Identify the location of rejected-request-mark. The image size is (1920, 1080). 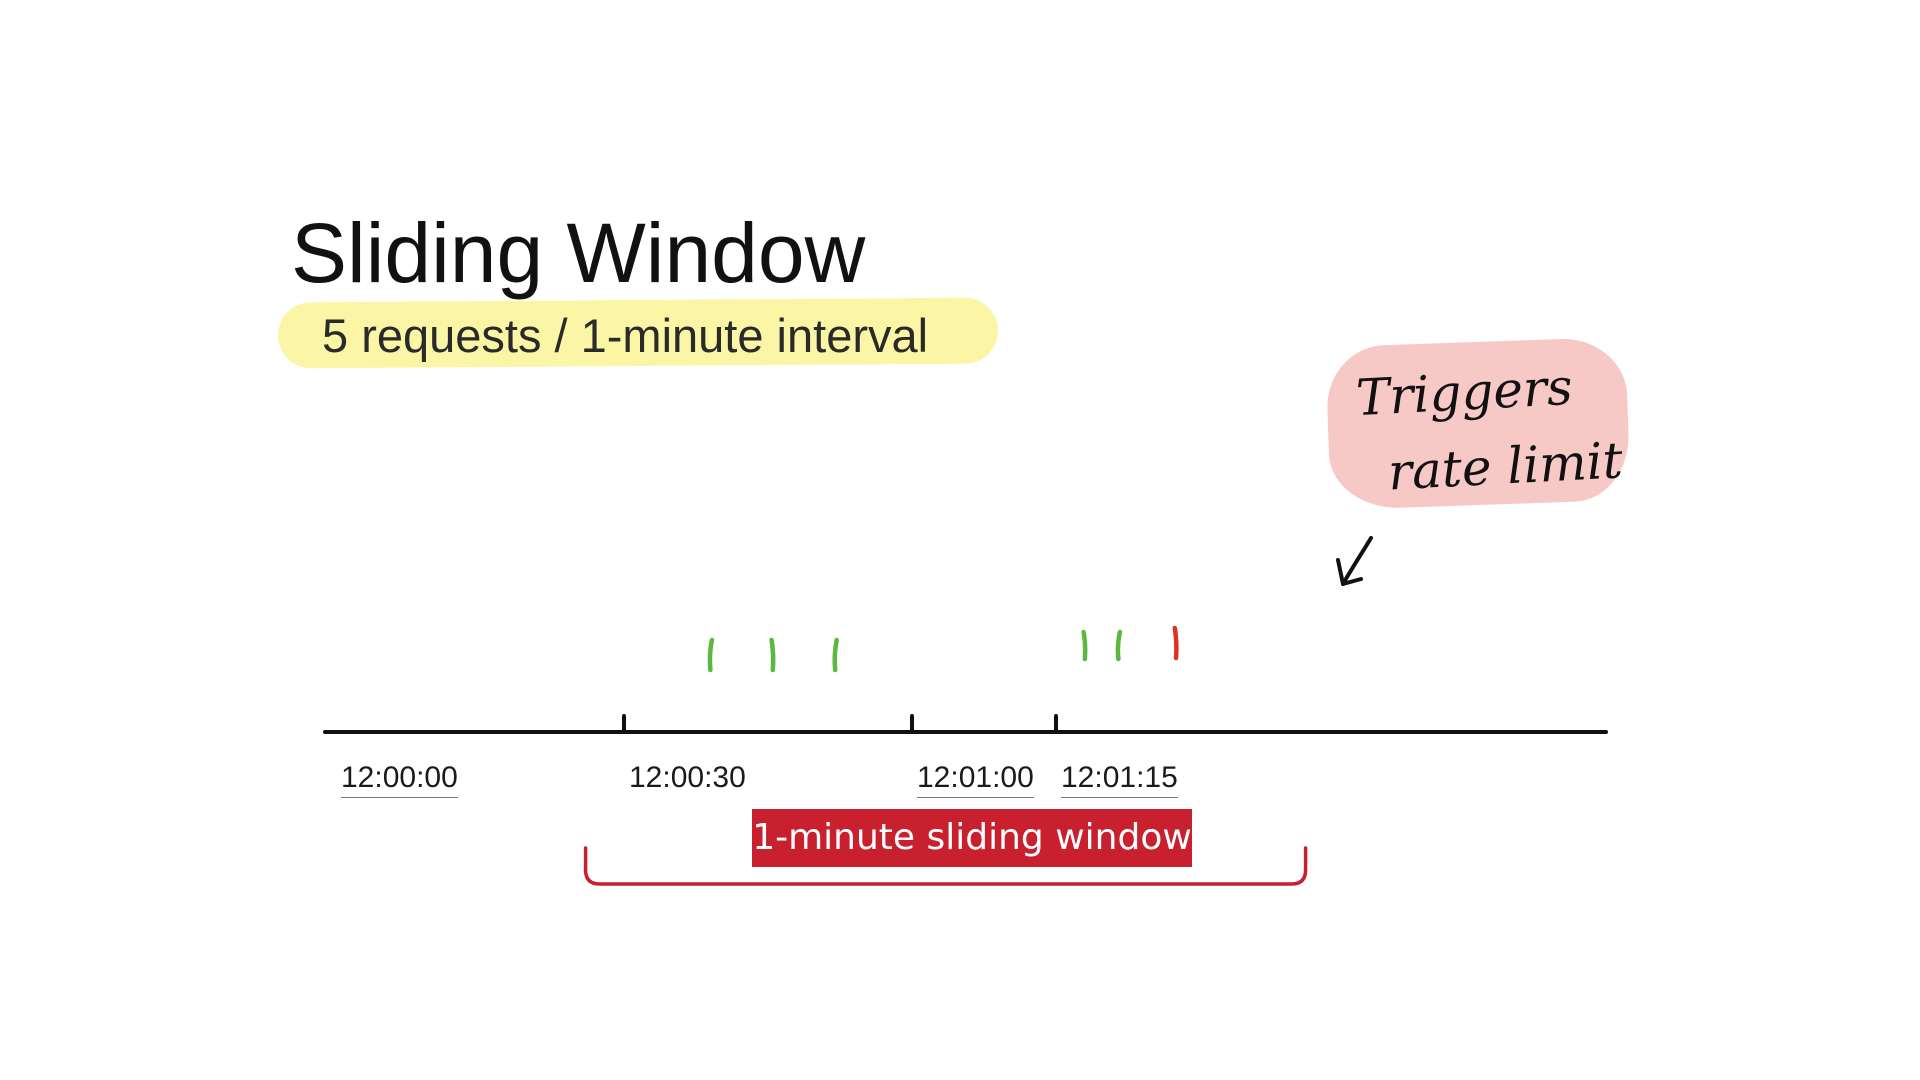
(1175, 643).